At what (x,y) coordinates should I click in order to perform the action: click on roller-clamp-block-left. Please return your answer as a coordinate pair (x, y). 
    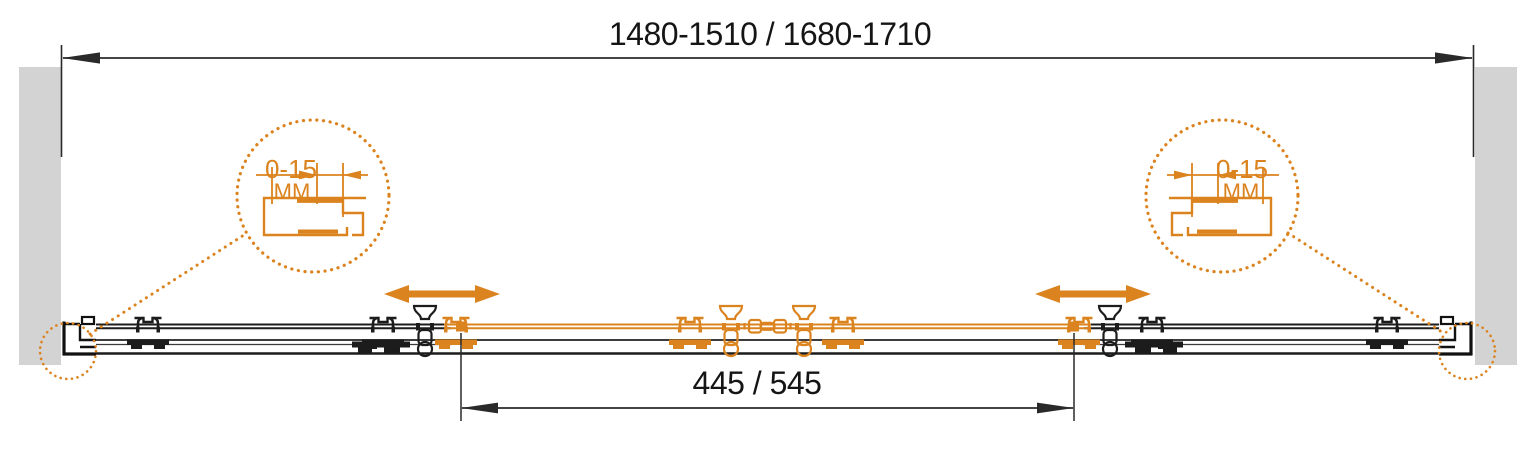
    Looking at the image, I should click on (460, 326).